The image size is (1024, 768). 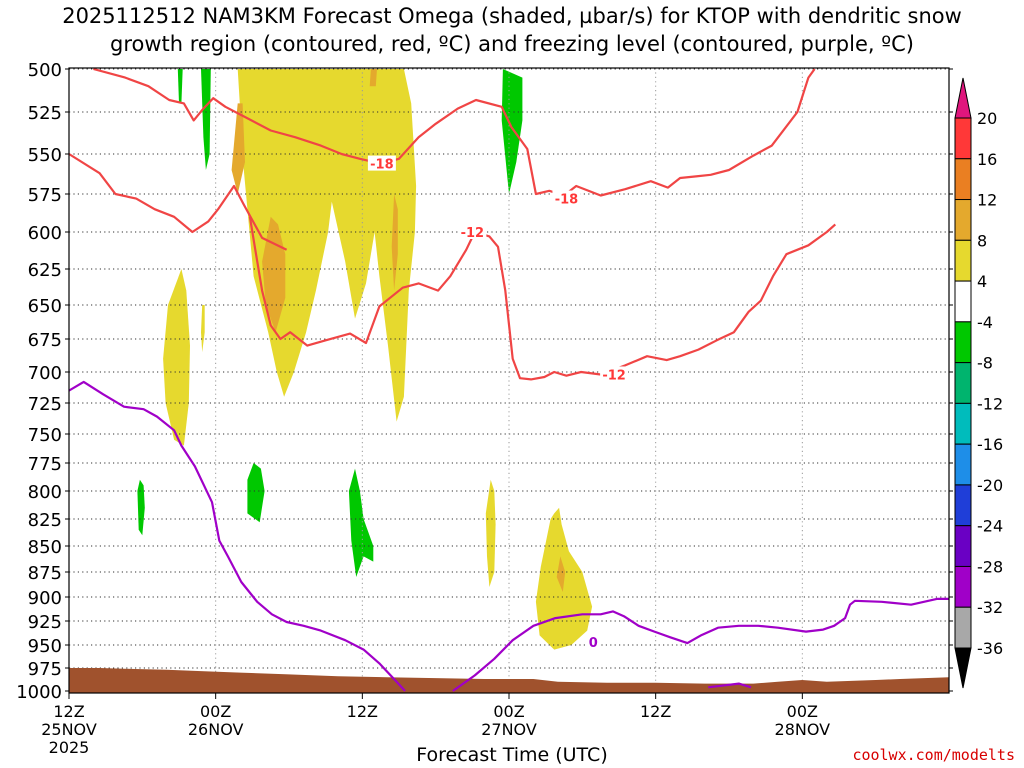 I want to click on x-tick-label-0-0: 12Z, so click(x=68, y=711).